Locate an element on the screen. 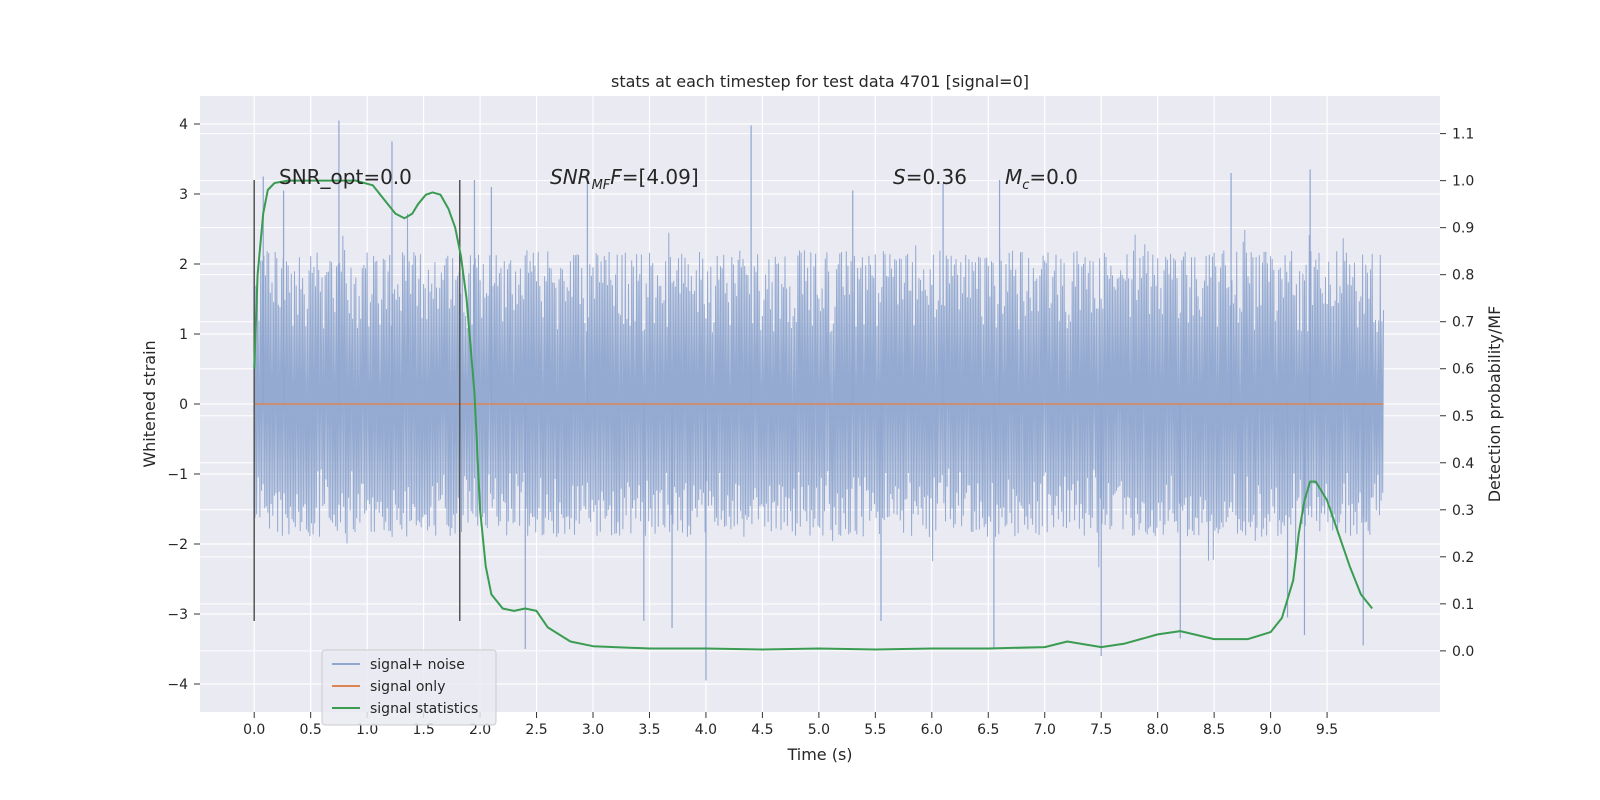 The height and width of the screenshot is (800, 1600). y-tick-label: −3 is located at coordinates (177, 615).